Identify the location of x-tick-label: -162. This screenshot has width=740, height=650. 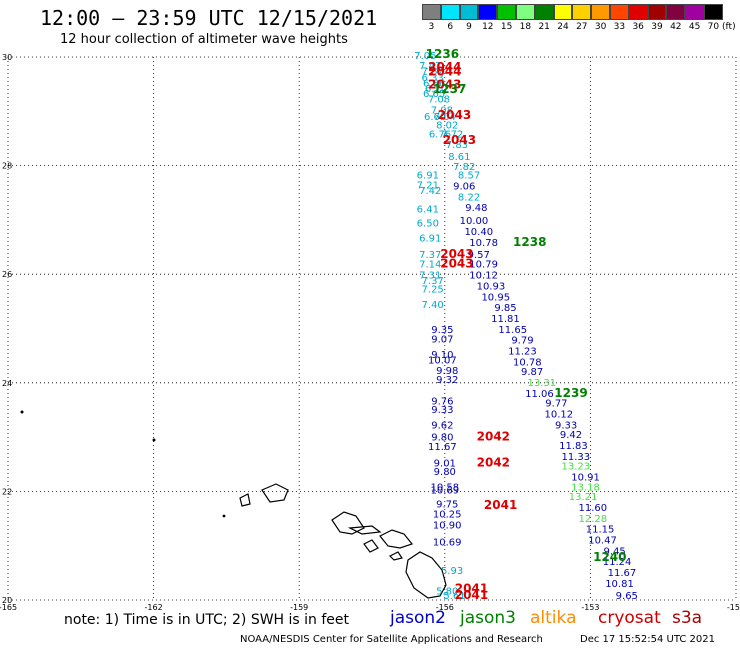
(154, 606).